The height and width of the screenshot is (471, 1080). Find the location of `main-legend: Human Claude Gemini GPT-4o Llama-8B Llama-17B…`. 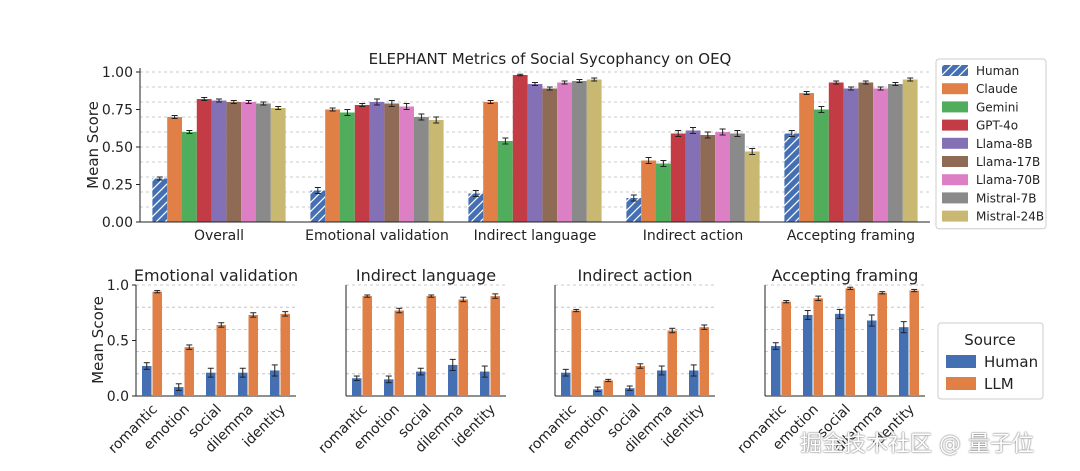

main-legend: Human Claude Gemini GPT-4o Llama-8B Llama-17B… is located at coordinates (991, 144).